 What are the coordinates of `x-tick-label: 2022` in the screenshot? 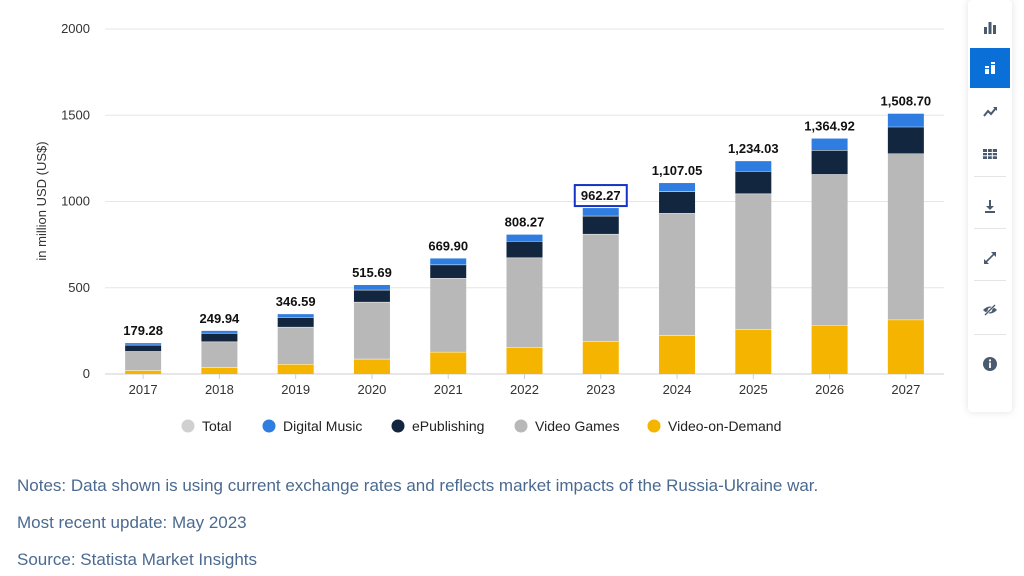 It's located at (524, 389).